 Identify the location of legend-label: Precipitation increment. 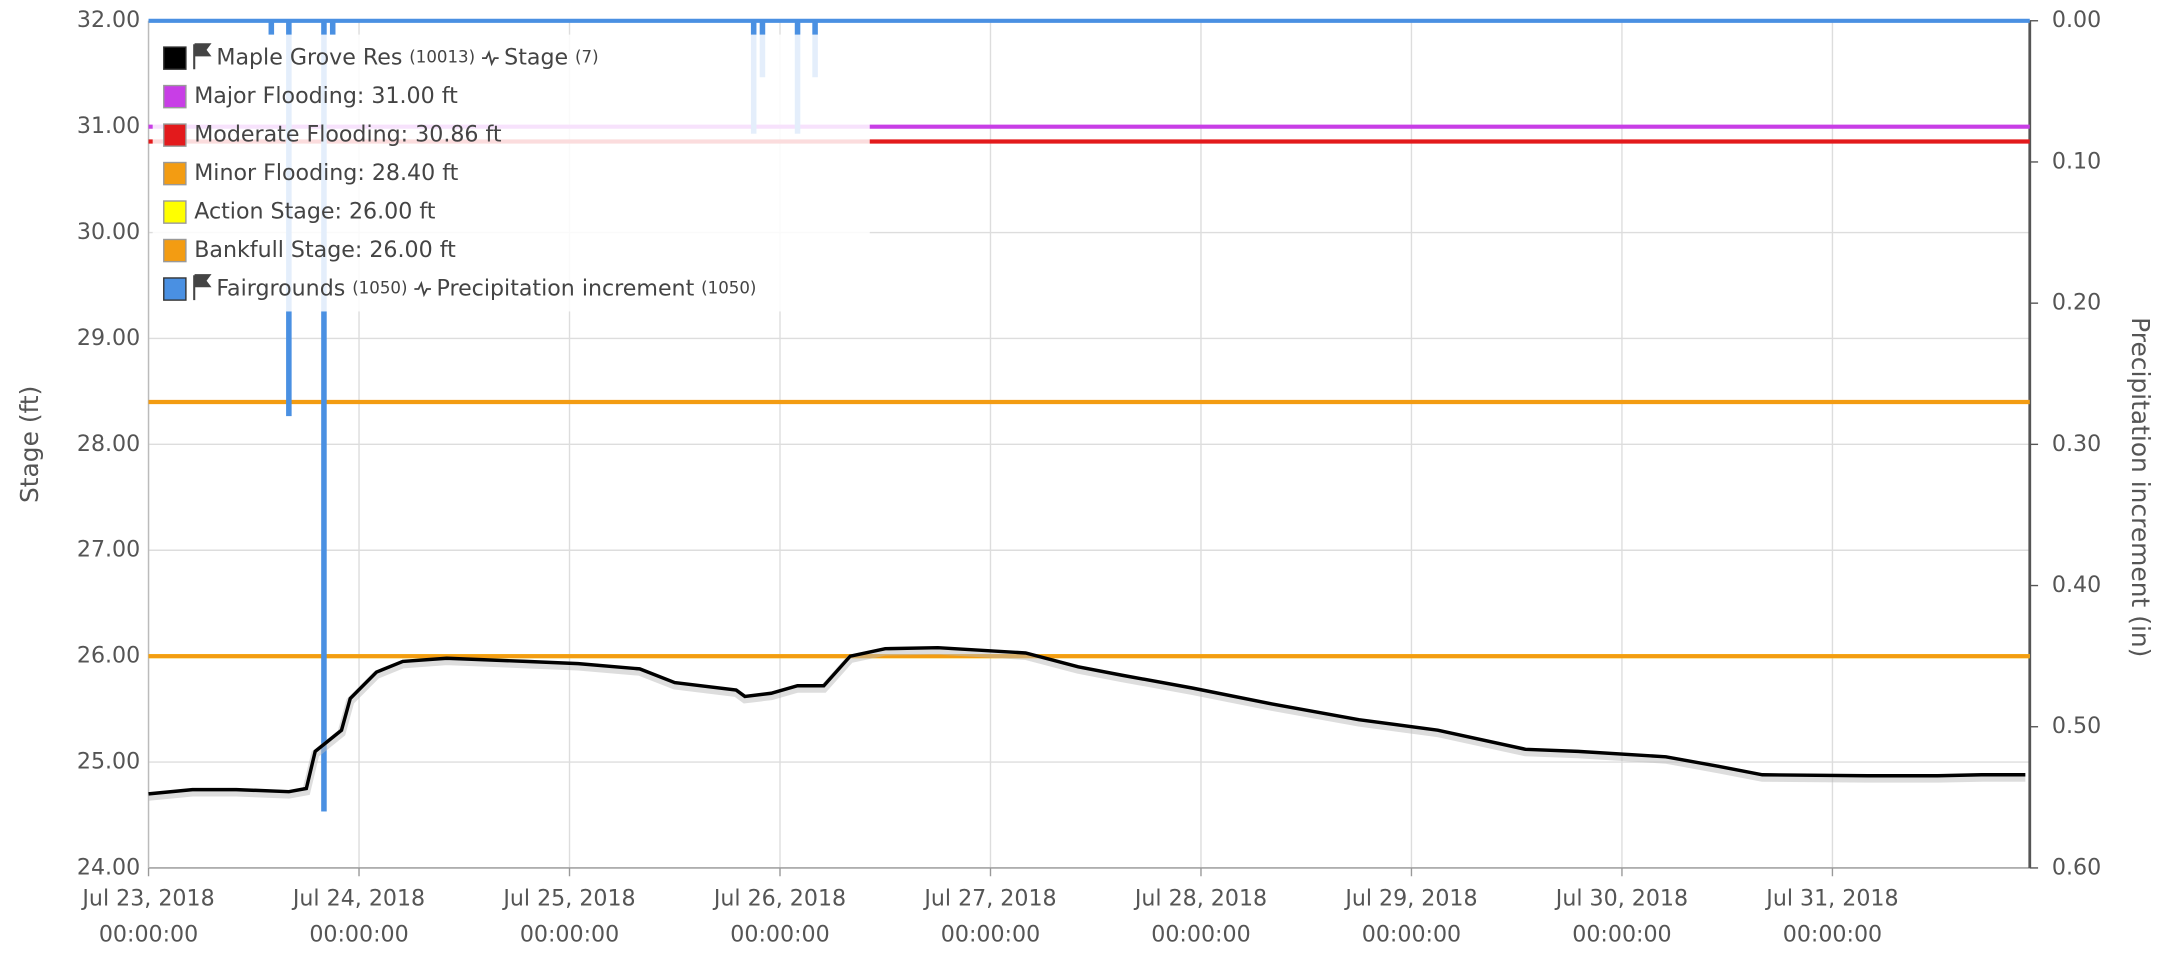
(566, 289).